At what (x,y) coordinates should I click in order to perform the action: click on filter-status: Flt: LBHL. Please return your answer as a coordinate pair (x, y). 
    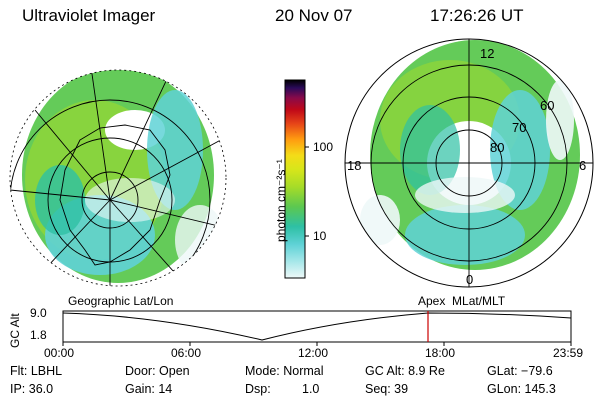
    Looking at the image, I should click on (36, 371).